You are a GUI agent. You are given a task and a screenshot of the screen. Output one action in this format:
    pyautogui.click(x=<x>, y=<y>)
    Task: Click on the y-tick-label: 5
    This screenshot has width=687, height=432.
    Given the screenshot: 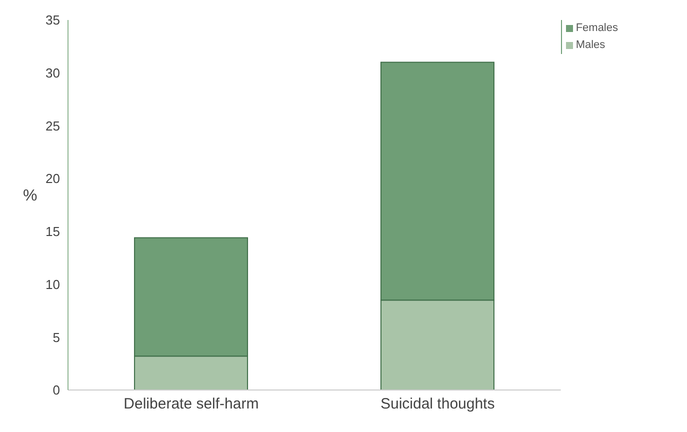 What is the action you would take?
    pyautogui.click(x=56, y=337)
    